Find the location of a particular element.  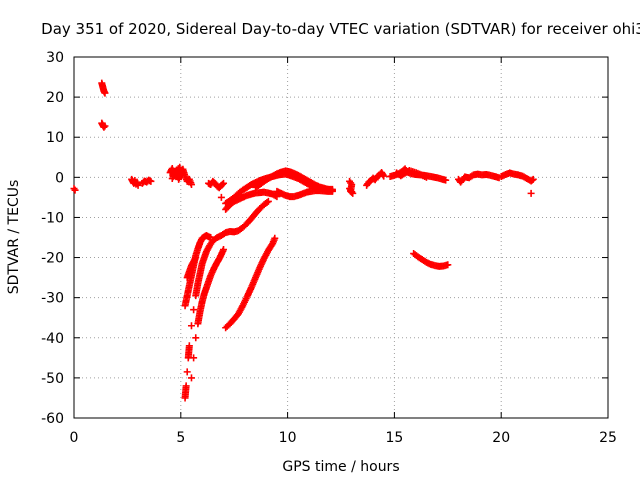

series-seg-start is located at coordinates (74, 189).